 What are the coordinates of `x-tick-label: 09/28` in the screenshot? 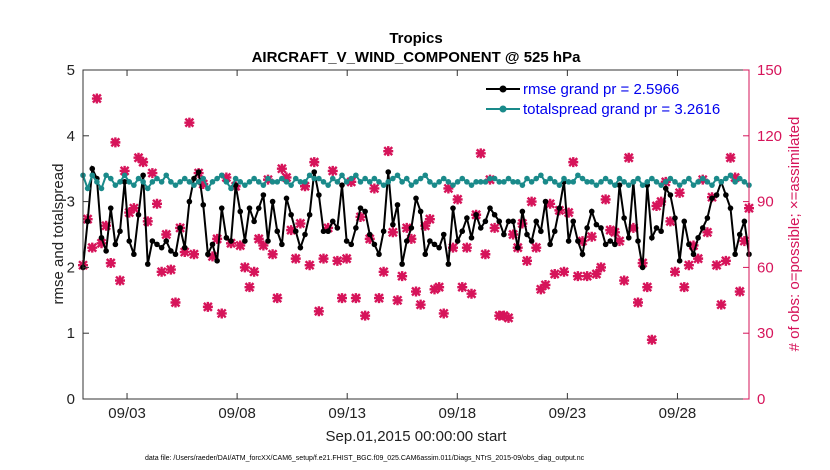 It's located at (678, 413).